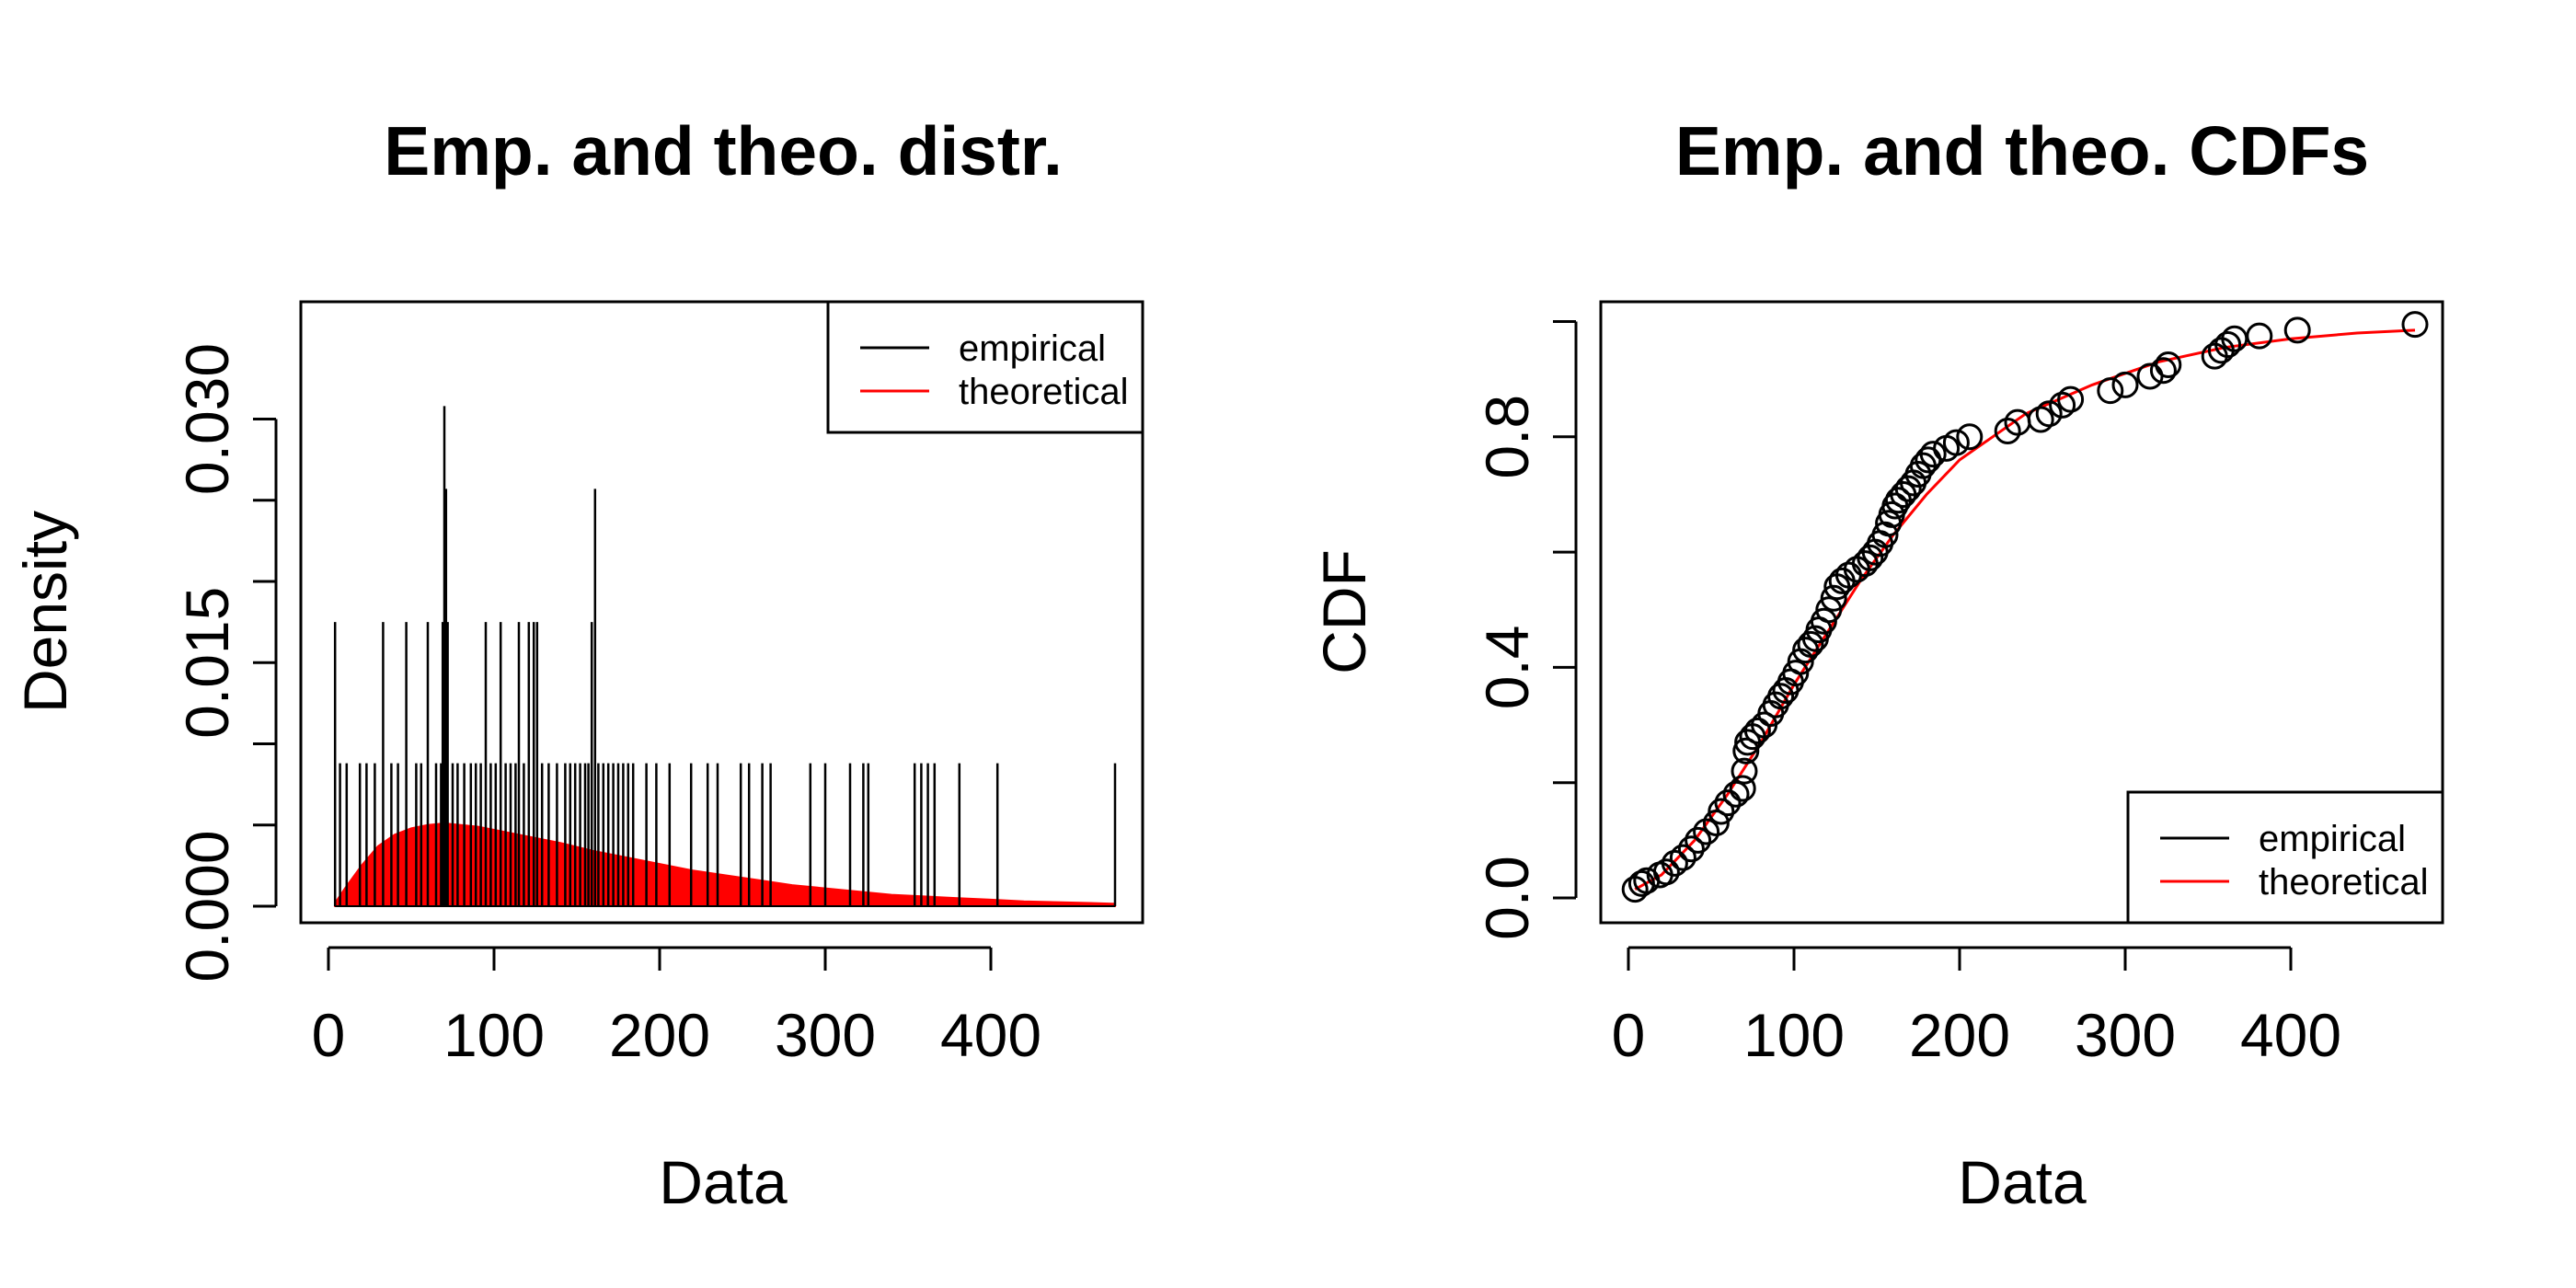 This screenshot has height=1288, width=2576. What do you see at coordinates (207, 663) in the screenshot?
I see `density-y-tick-label: 0.015` at bounding box center [207, 663].